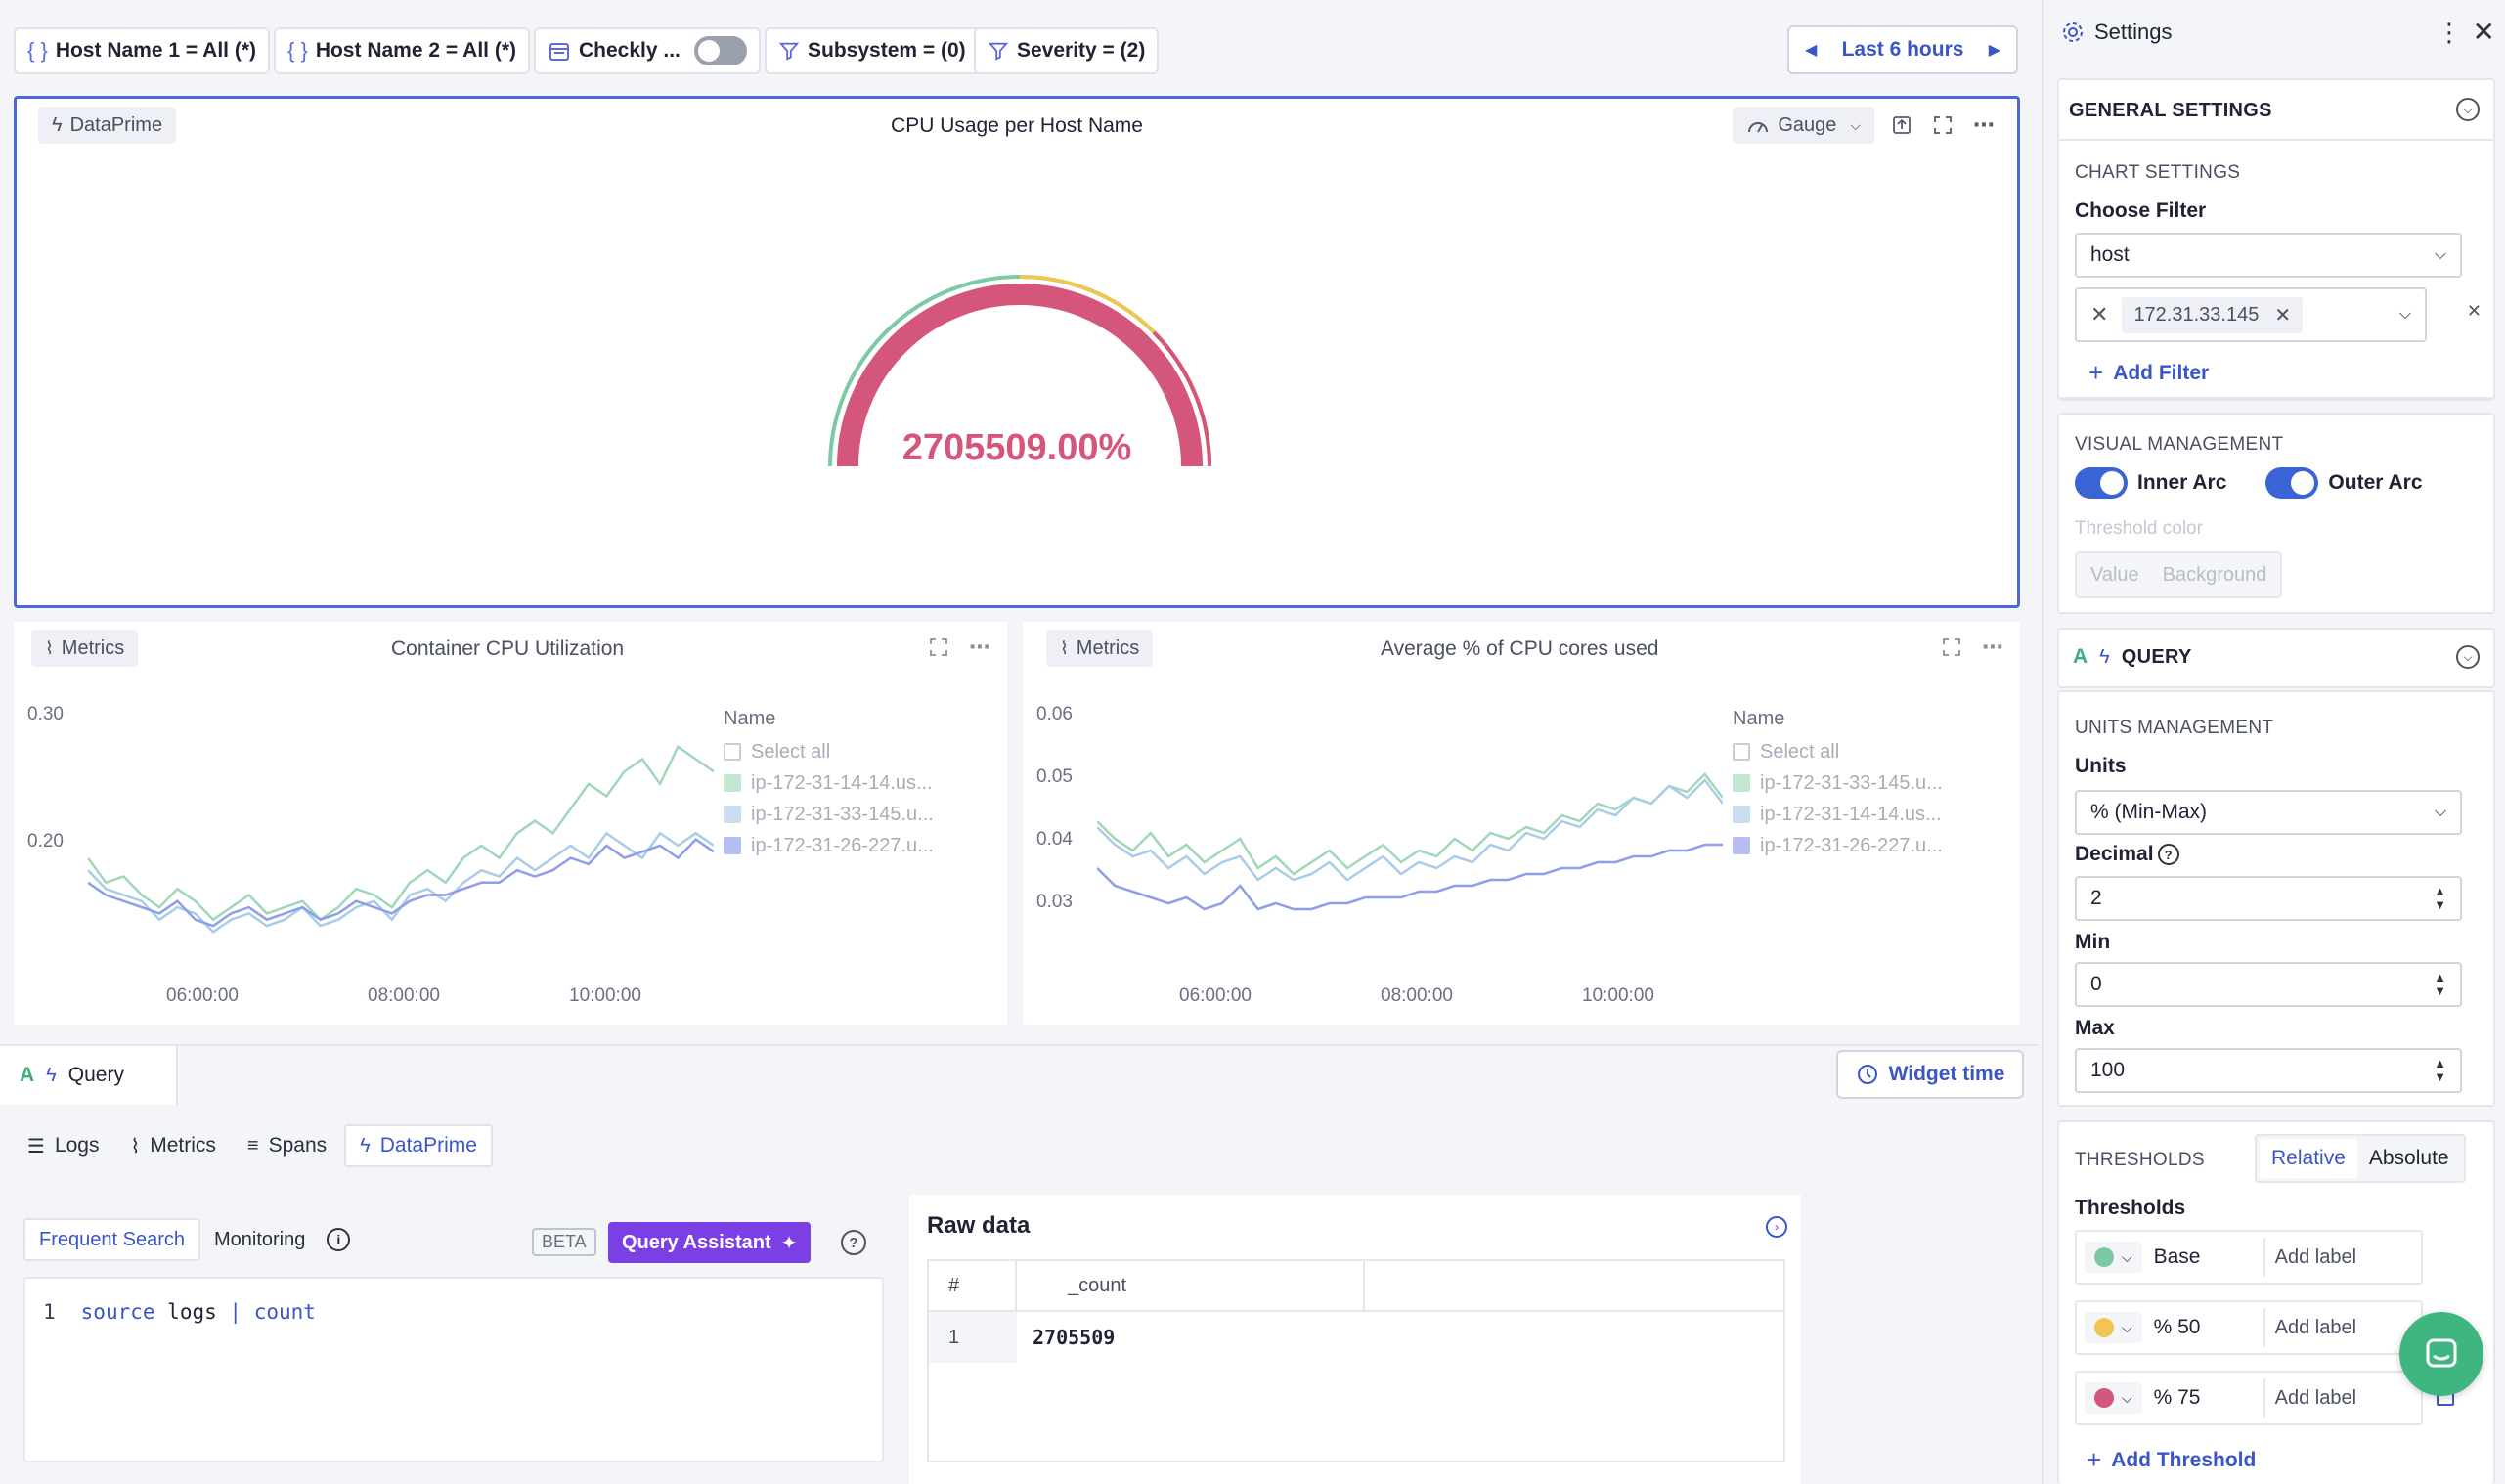 The width and height of the screenshot is (2505, 1484). I want to click on threshold-color-toggle: Value Background, so click(2179, 574).